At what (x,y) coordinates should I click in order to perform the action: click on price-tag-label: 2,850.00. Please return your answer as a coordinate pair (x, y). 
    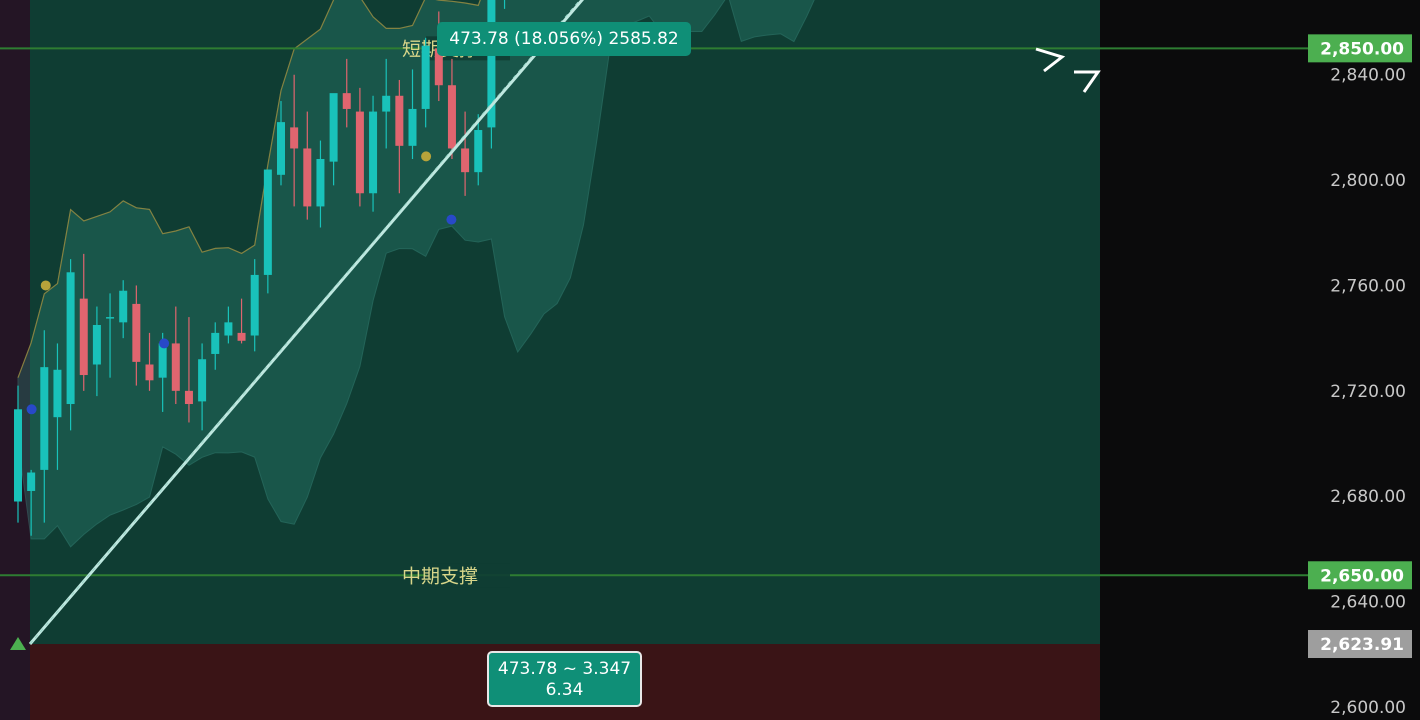
    Looking at the image, I should click on (1362, 49).